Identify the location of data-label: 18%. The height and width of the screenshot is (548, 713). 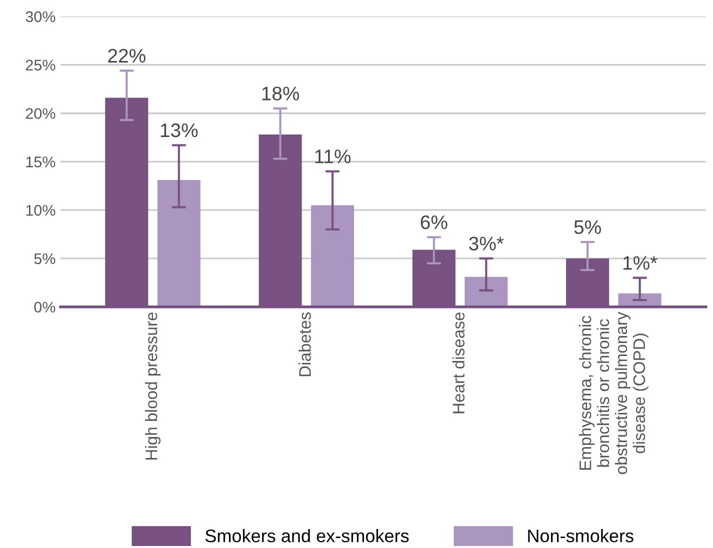
(281, 93).